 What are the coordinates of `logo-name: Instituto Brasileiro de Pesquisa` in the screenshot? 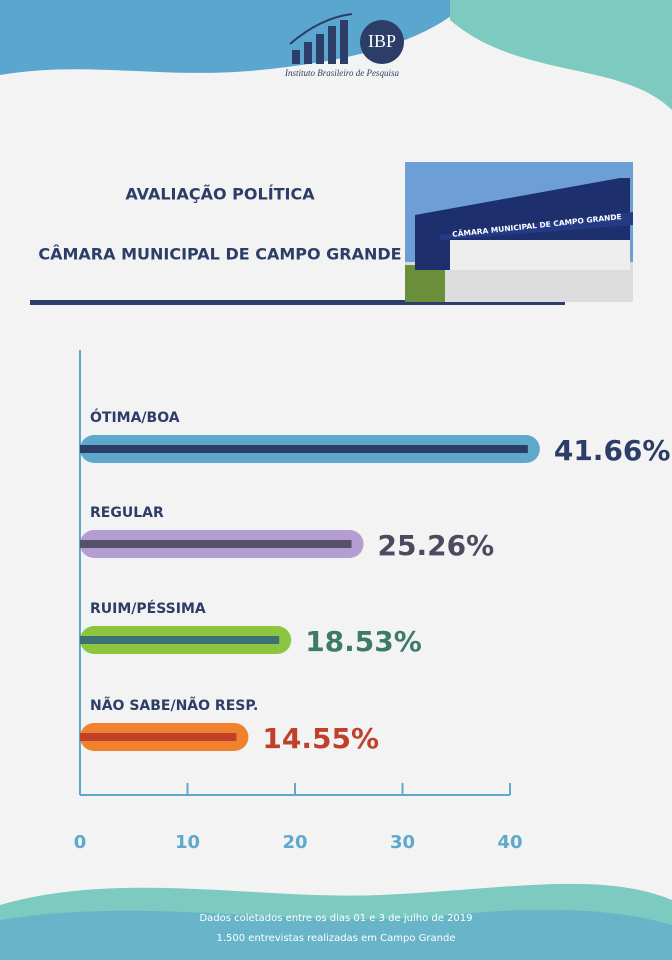 It's located at (341, 73).